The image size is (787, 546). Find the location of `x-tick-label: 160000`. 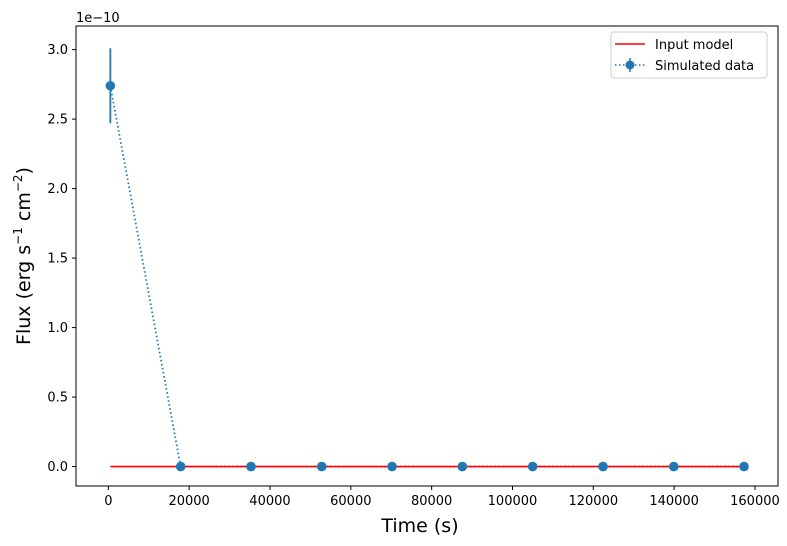

x-tick-label: 160000 is located at coordinates (755, 501).